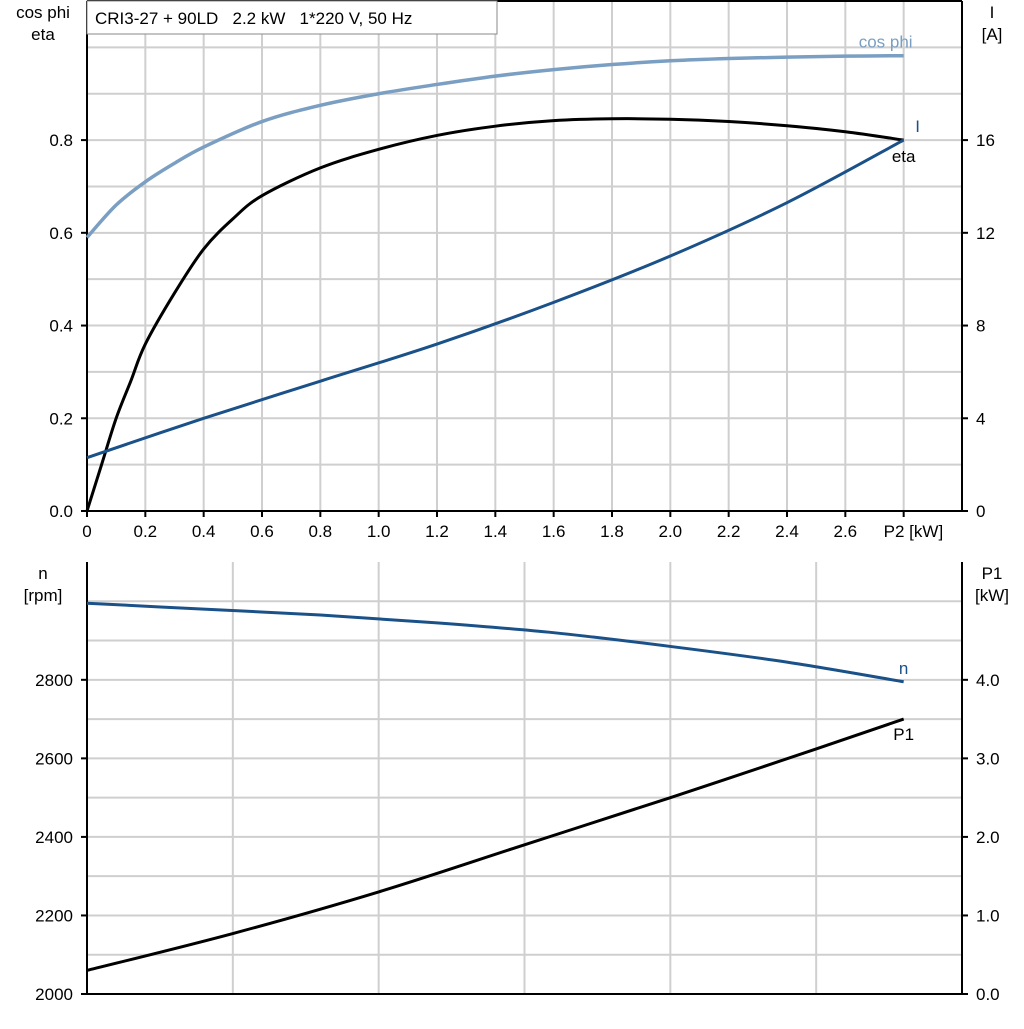 The width and height of the screenshot is (1024, 1029). I want to click on x-tick-label: 0, so click(86, 531).